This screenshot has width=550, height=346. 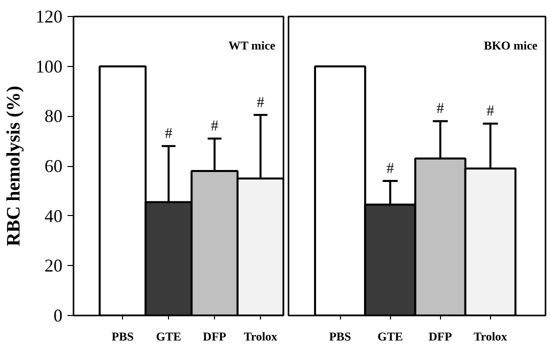 I want to click on y-tick-label: 40, so click(x=53, y=216).